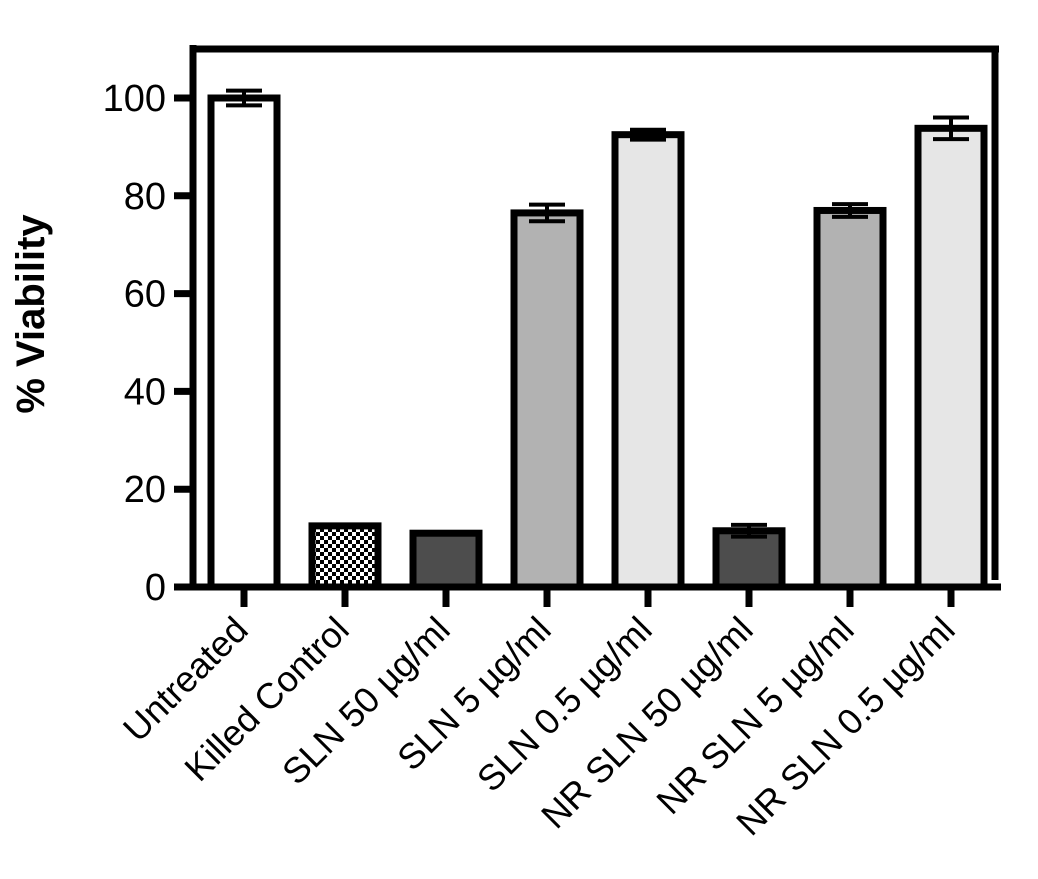 Image resolution: width=1038 pixels, height=879 pixels. I want to click on y-tick-label: 20, so click(145, 490).